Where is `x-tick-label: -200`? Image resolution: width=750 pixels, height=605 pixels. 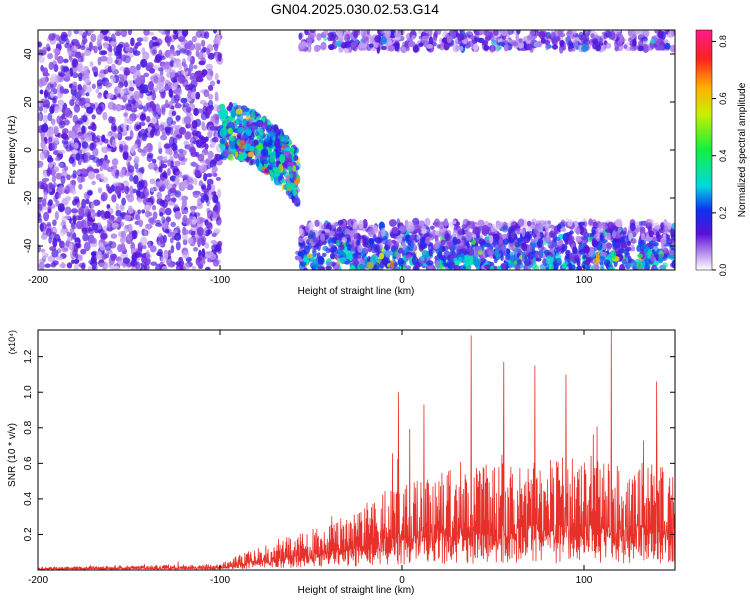 x-tick-label: -200 is located at coordinates (38, 280).